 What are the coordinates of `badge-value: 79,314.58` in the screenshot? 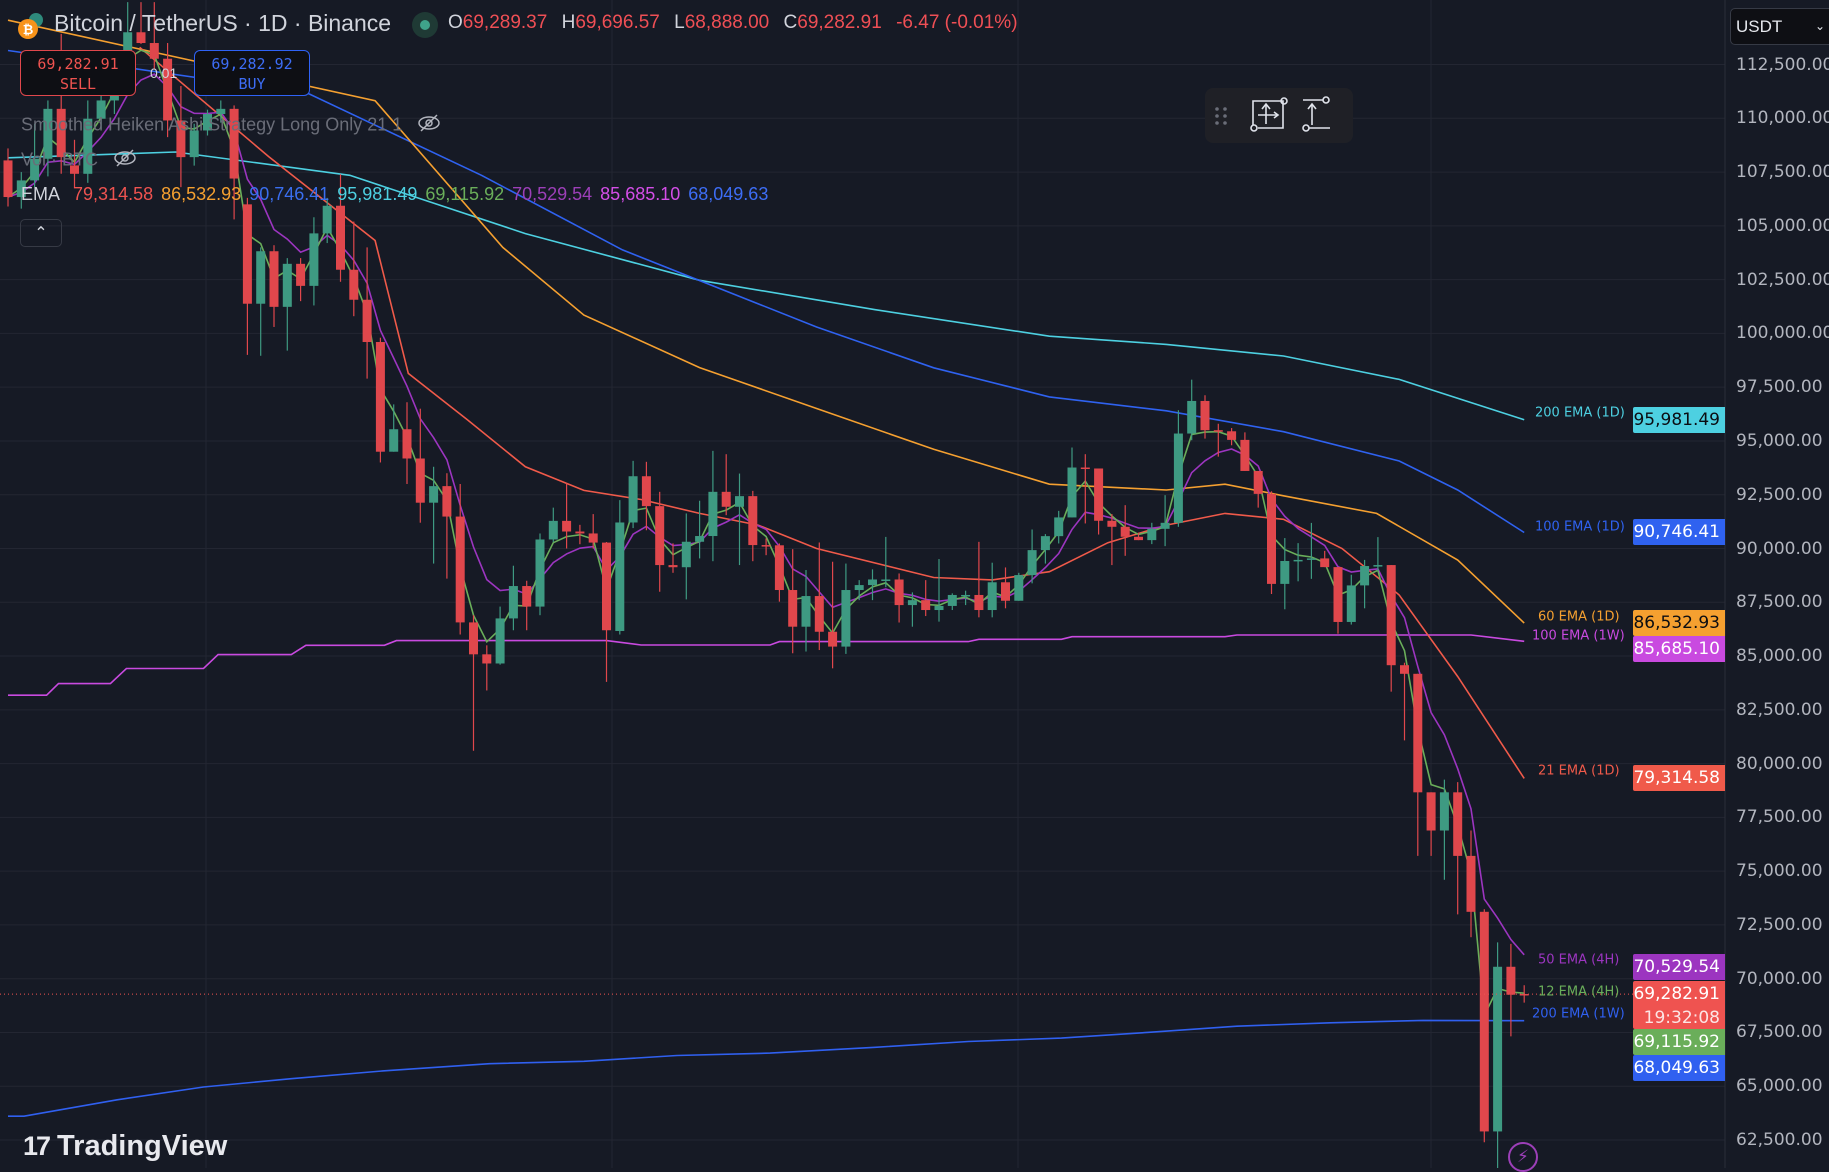 It's located at (1676, 778).